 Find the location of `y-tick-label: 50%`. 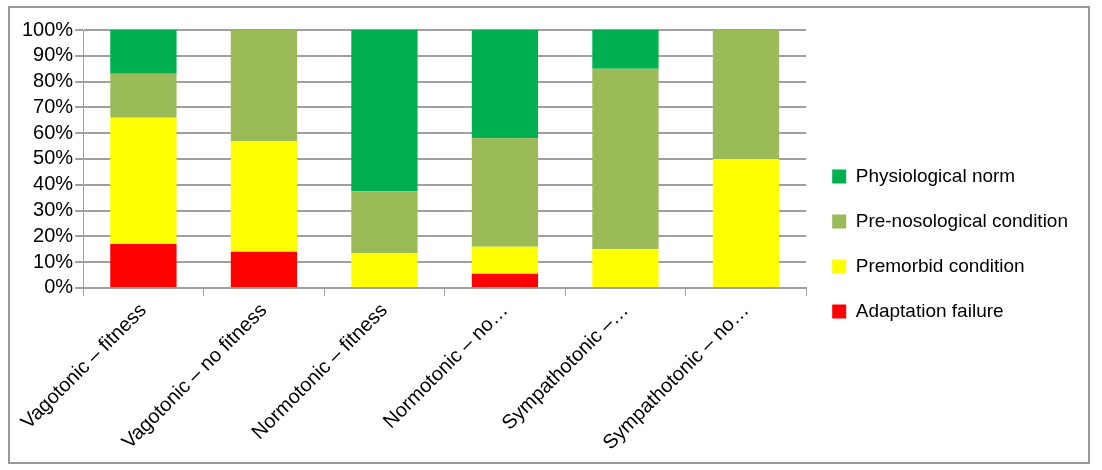

y-tick-label: 50% is located at coordinates (53, 157).